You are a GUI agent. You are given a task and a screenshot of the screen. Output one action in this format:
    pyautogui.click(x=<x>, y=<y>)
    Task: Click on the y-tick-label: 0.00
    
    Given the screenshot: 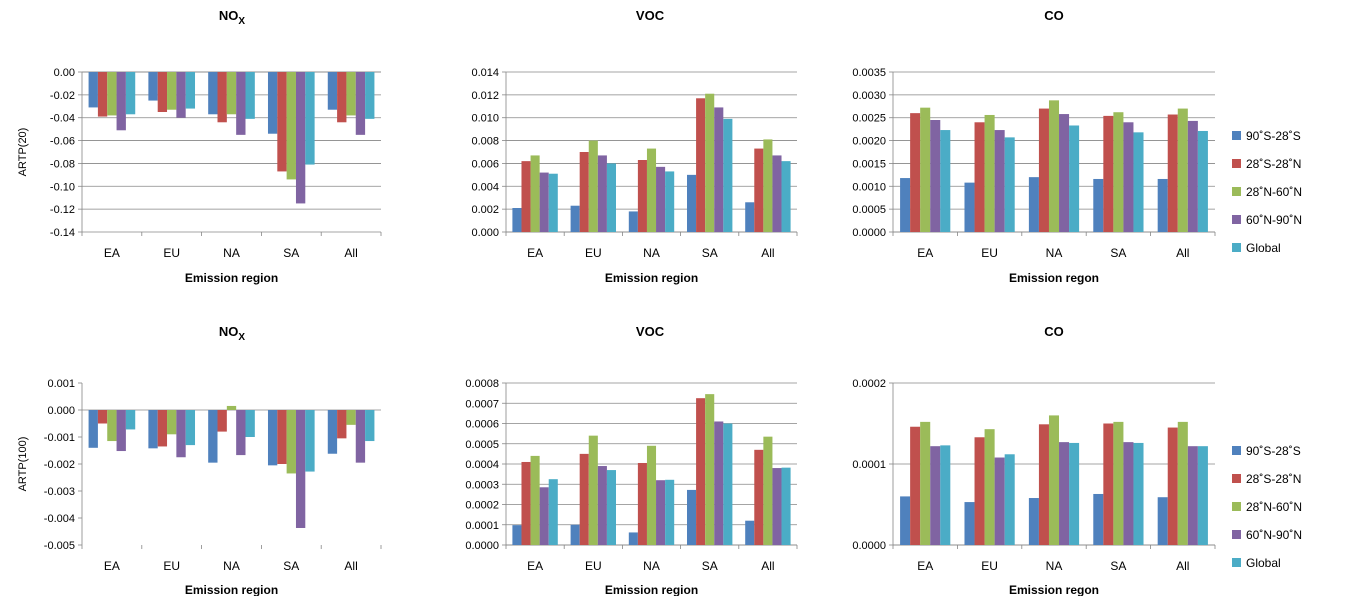 What is the action you would take?
    pyautogui.click(x=64, y=73)
    